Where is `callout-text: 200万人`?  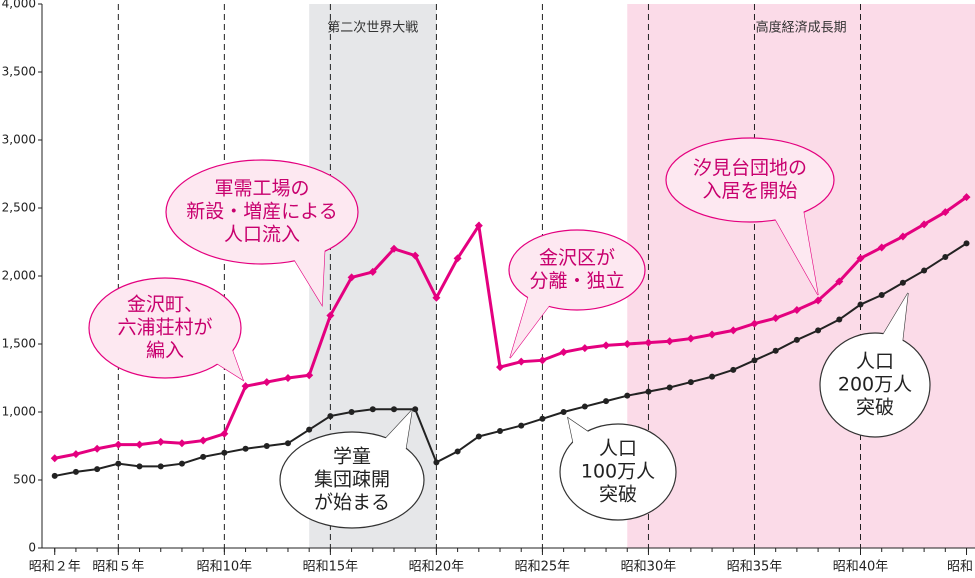
callout-text: 200万人 is located at coordinates (875, 385).